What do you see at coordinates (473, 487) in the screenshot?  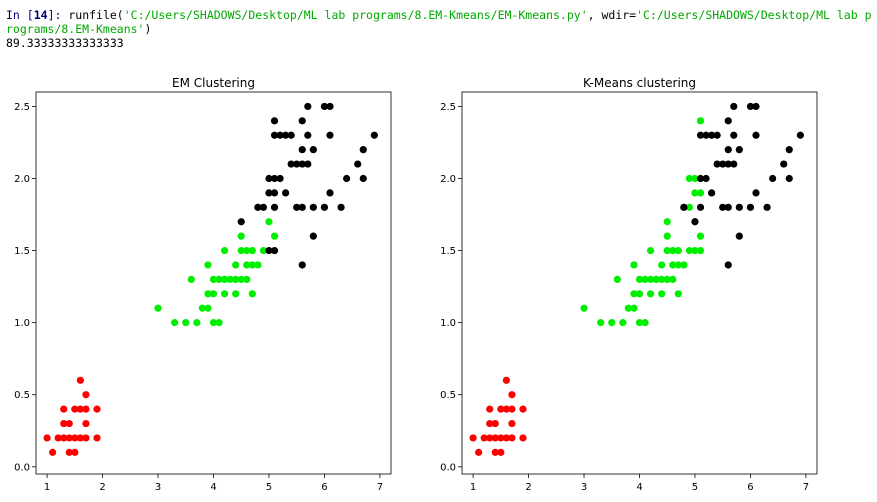 I see `x-tick-label: 1` at bounding box center [473, 487].